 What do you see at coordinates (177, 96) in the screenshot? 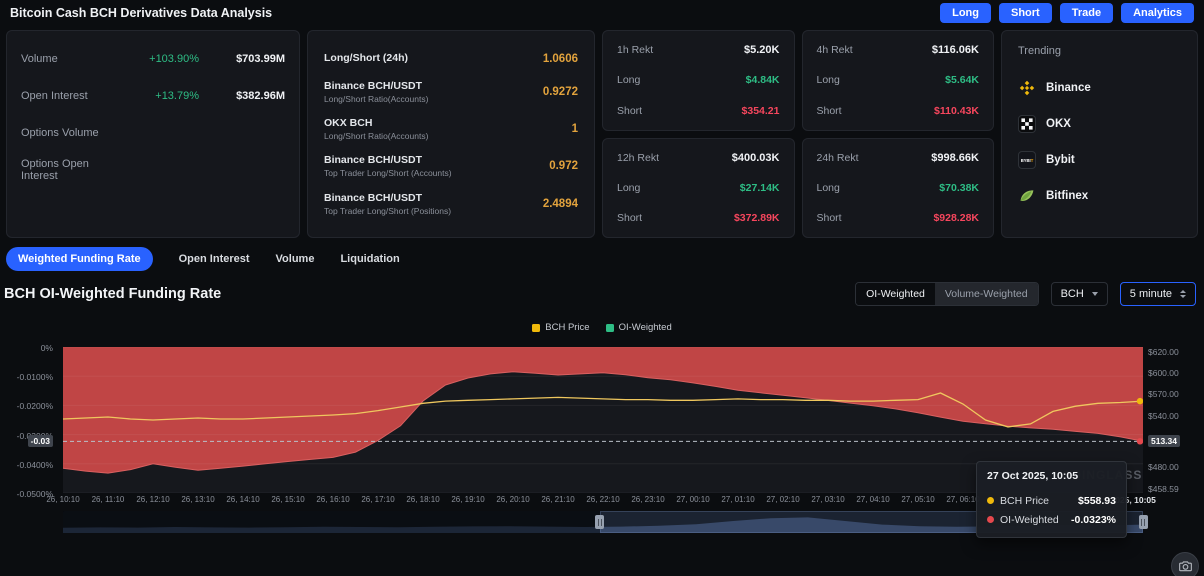
I see `stat-change: +13.79%` at bounding box center [177, 96].